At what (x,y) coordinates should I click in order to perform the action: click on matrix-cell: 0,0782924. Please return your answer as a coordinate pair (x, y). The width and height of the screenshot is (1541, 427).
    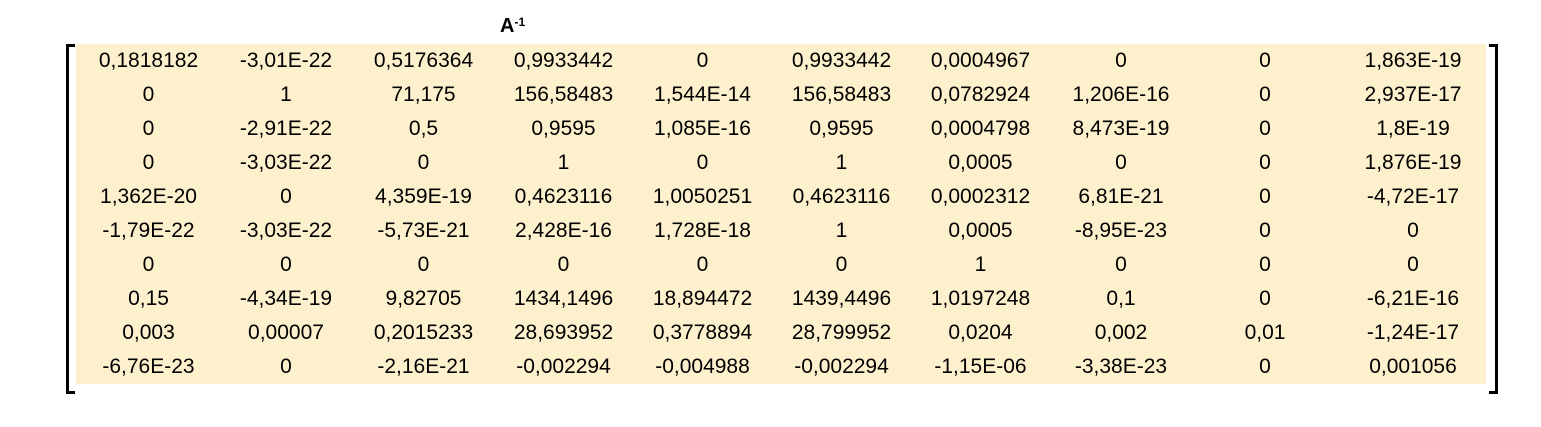
    Looking at the image, I should click on (980, 94).